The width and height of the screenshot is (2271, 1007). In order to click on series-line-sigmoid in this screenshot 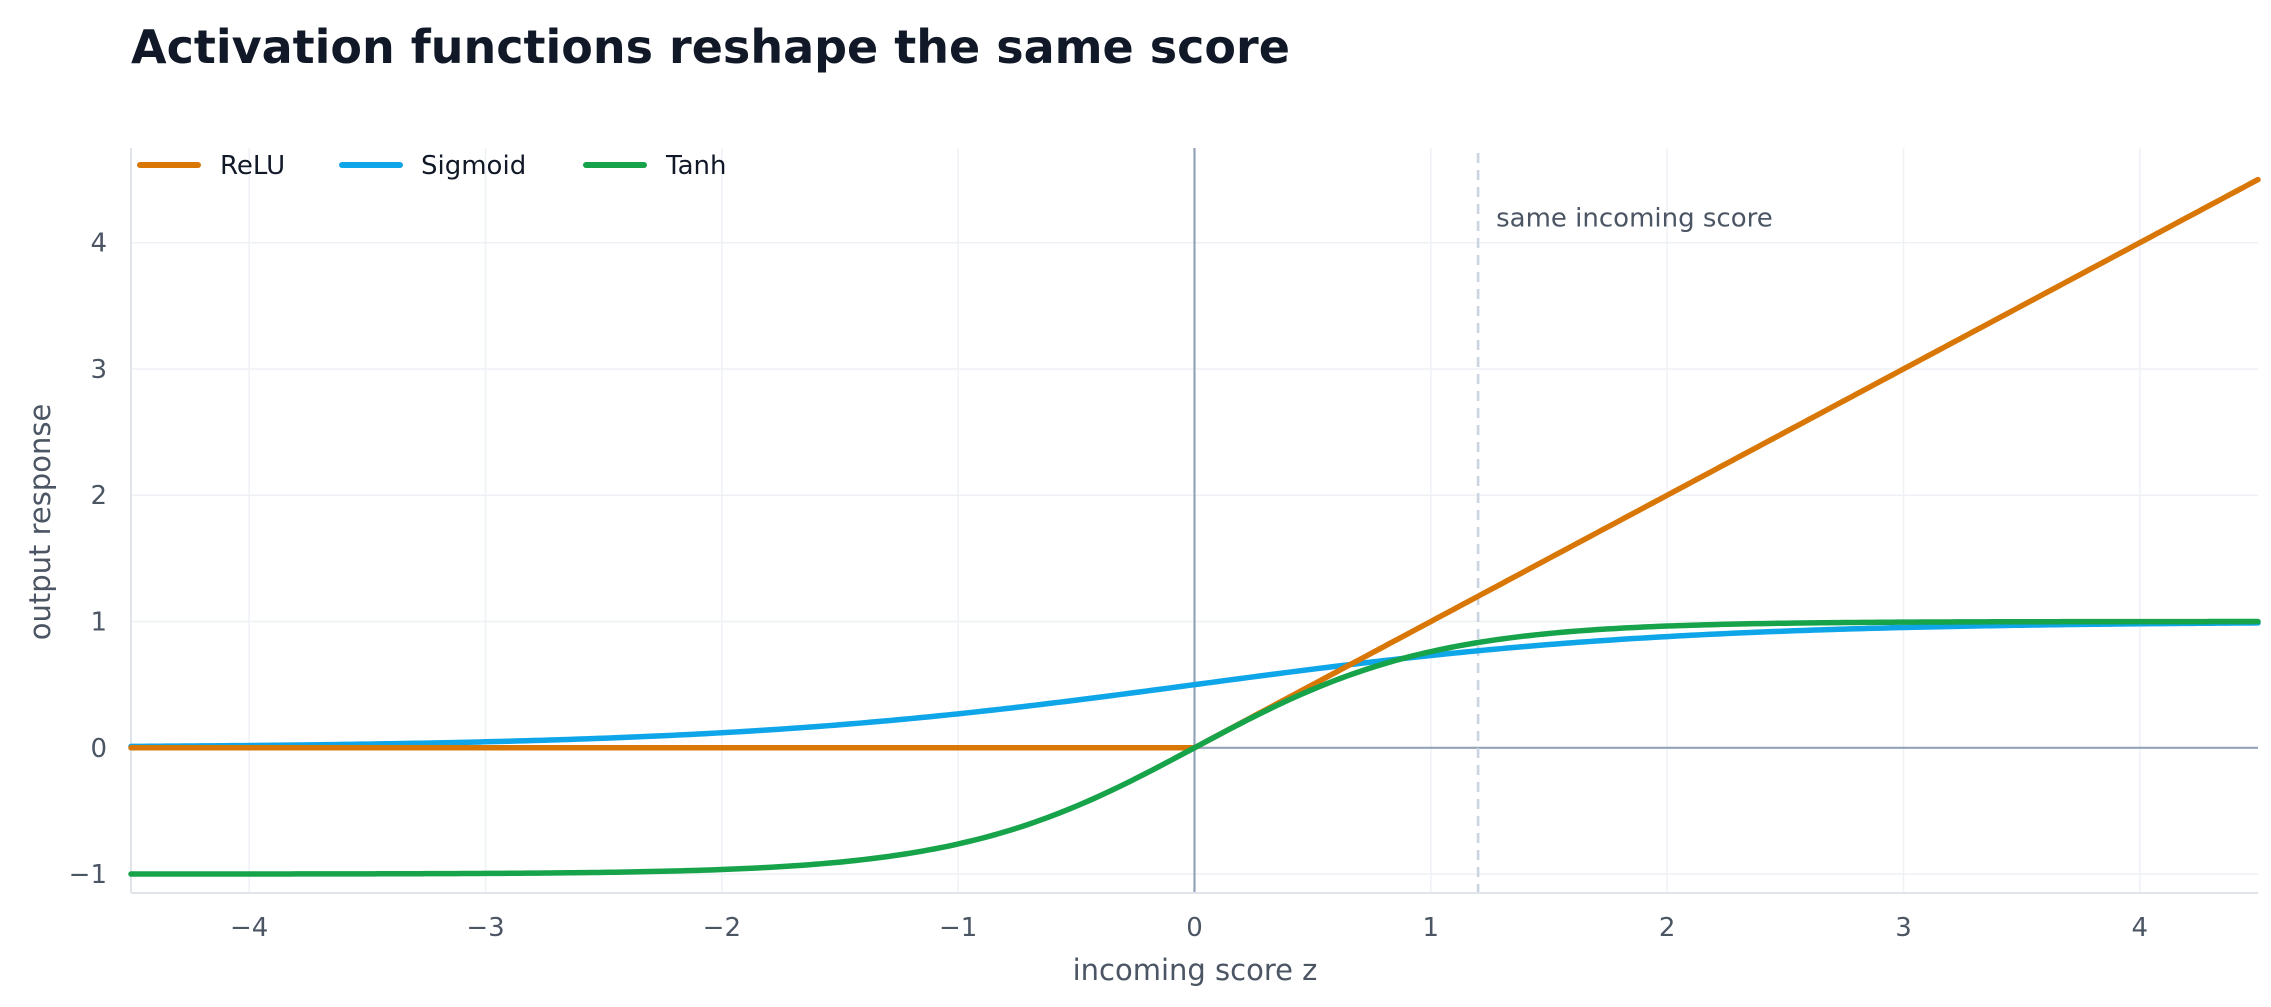, I will do `click(1194, 685)`.